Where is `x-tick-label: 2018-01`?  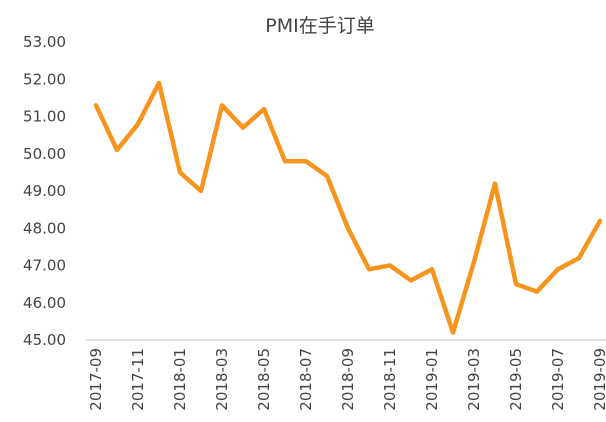 x-tick-label: 2018-01 is located at coordinates (180, 379).